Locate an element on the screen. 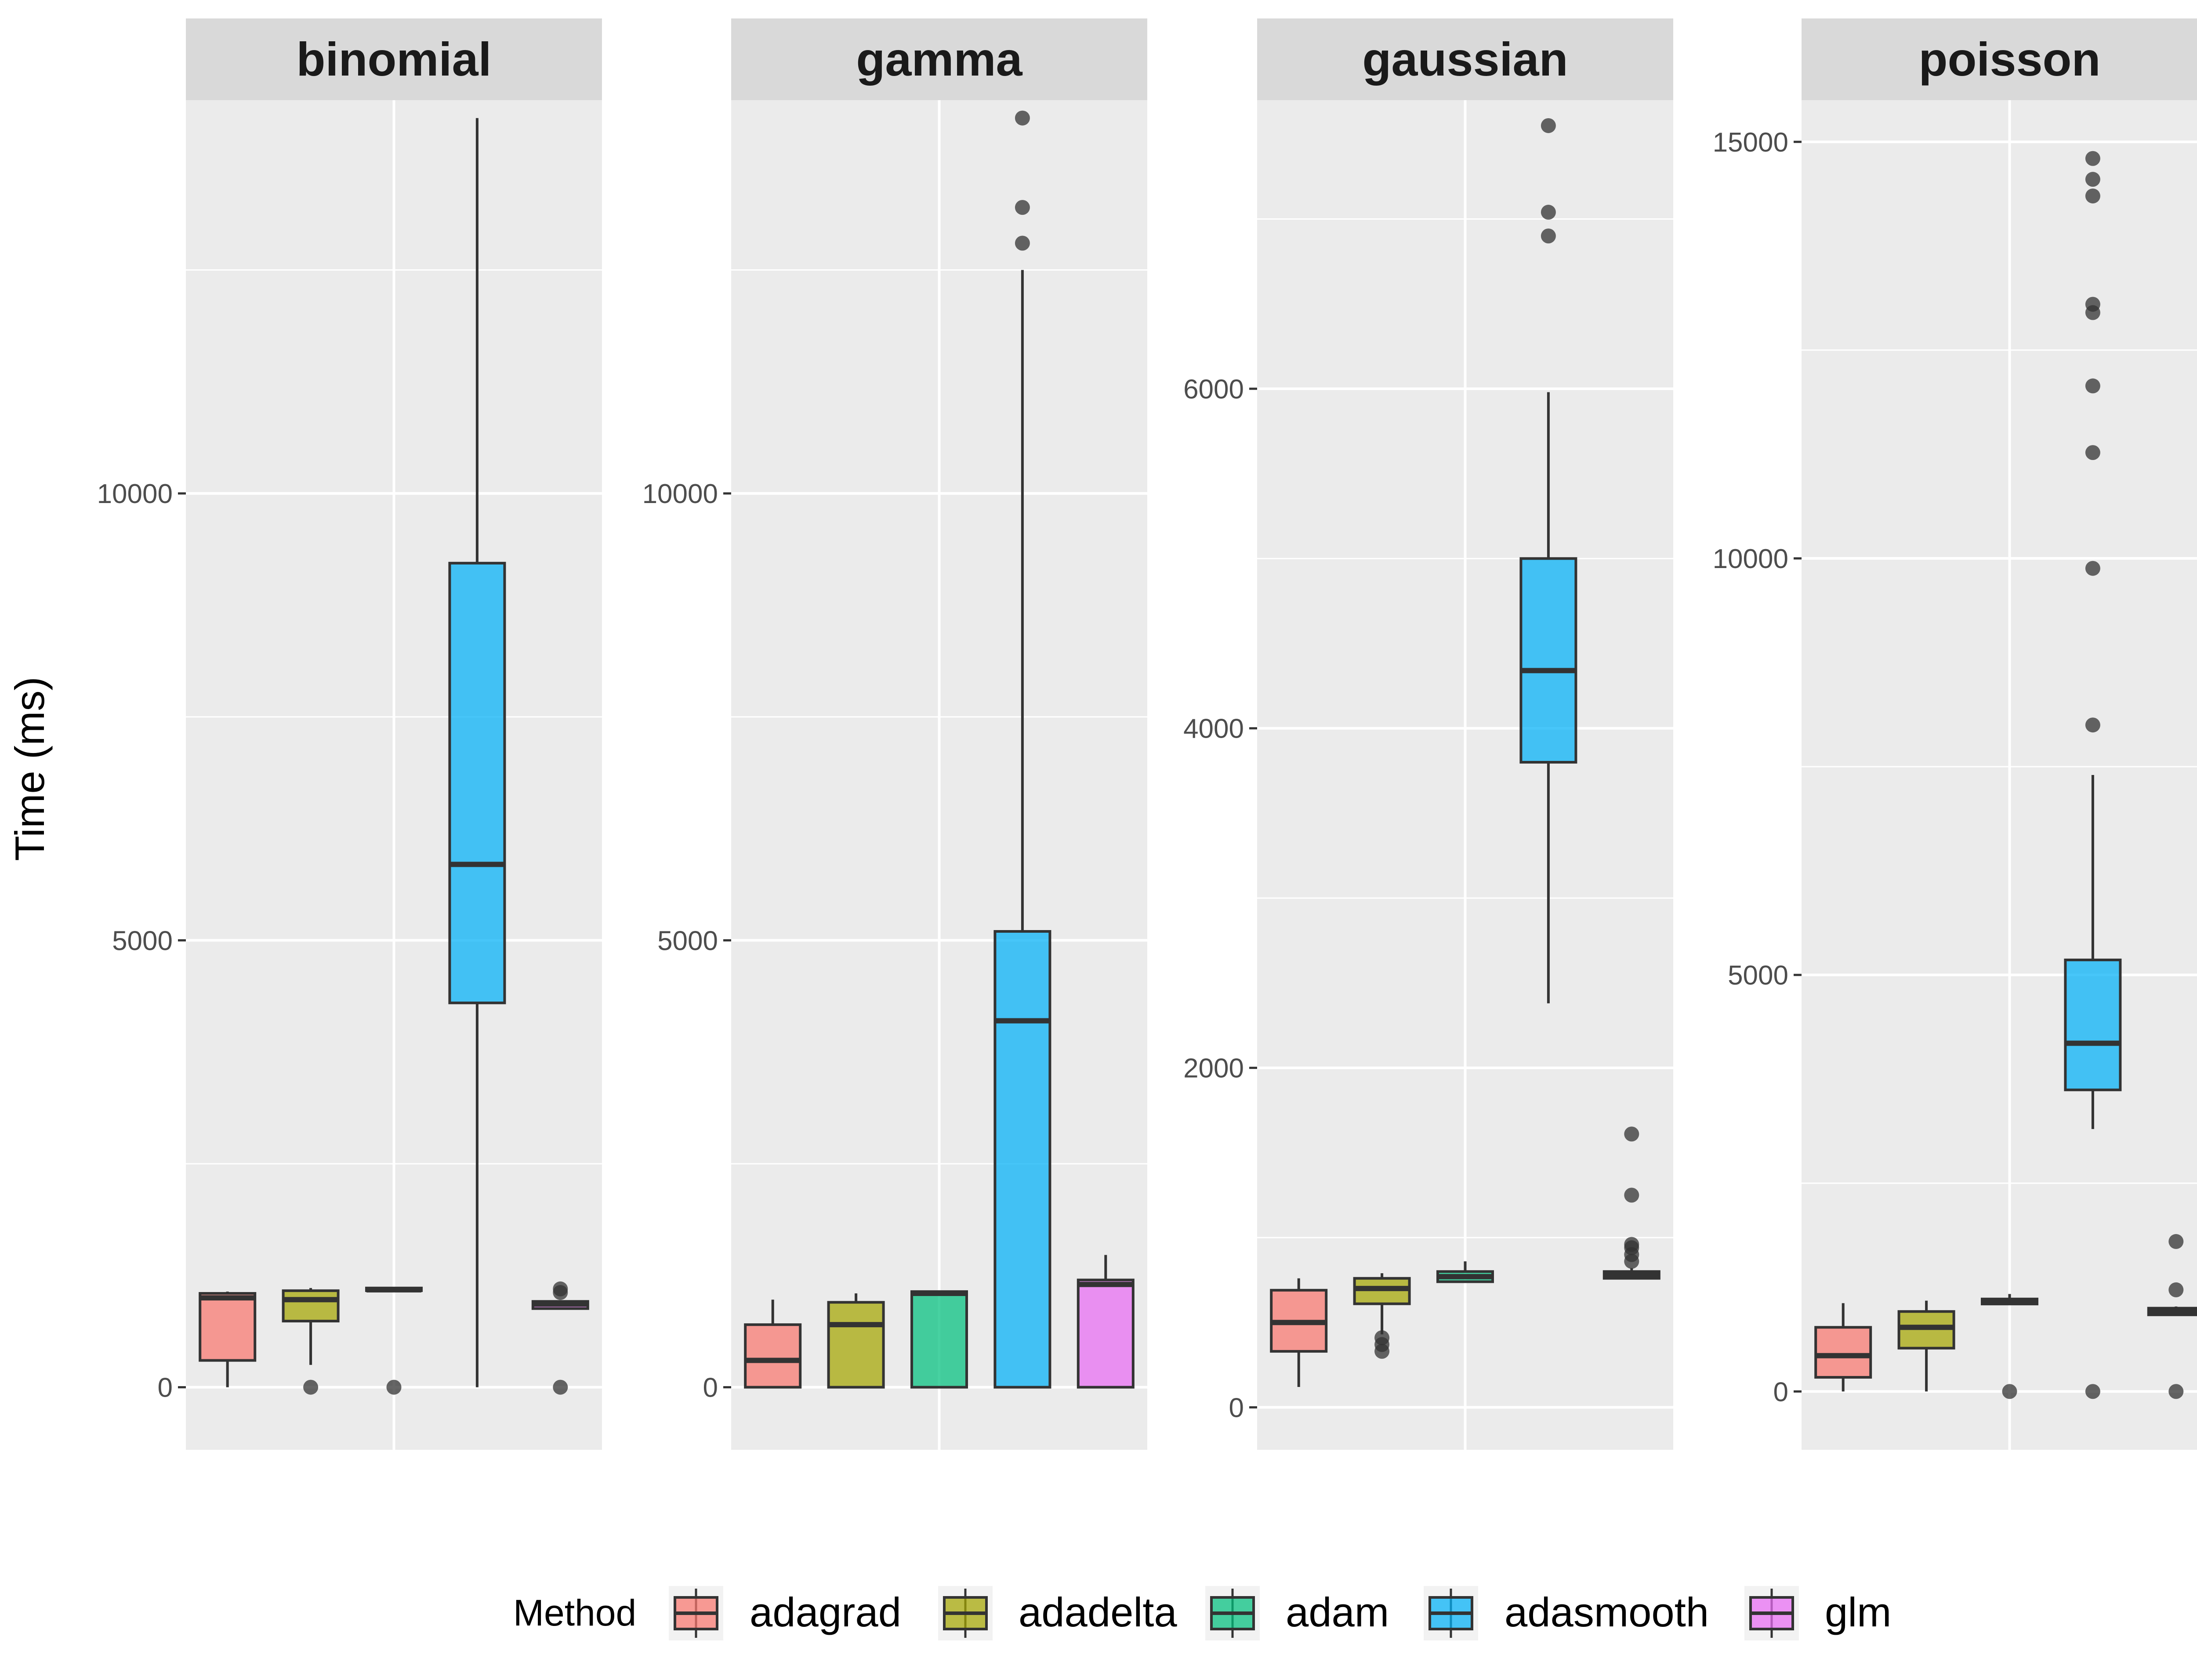 The width and height of the screenshot is (2197, 1680). facet-strip-label: gamma is located at coordinates (939, 59).